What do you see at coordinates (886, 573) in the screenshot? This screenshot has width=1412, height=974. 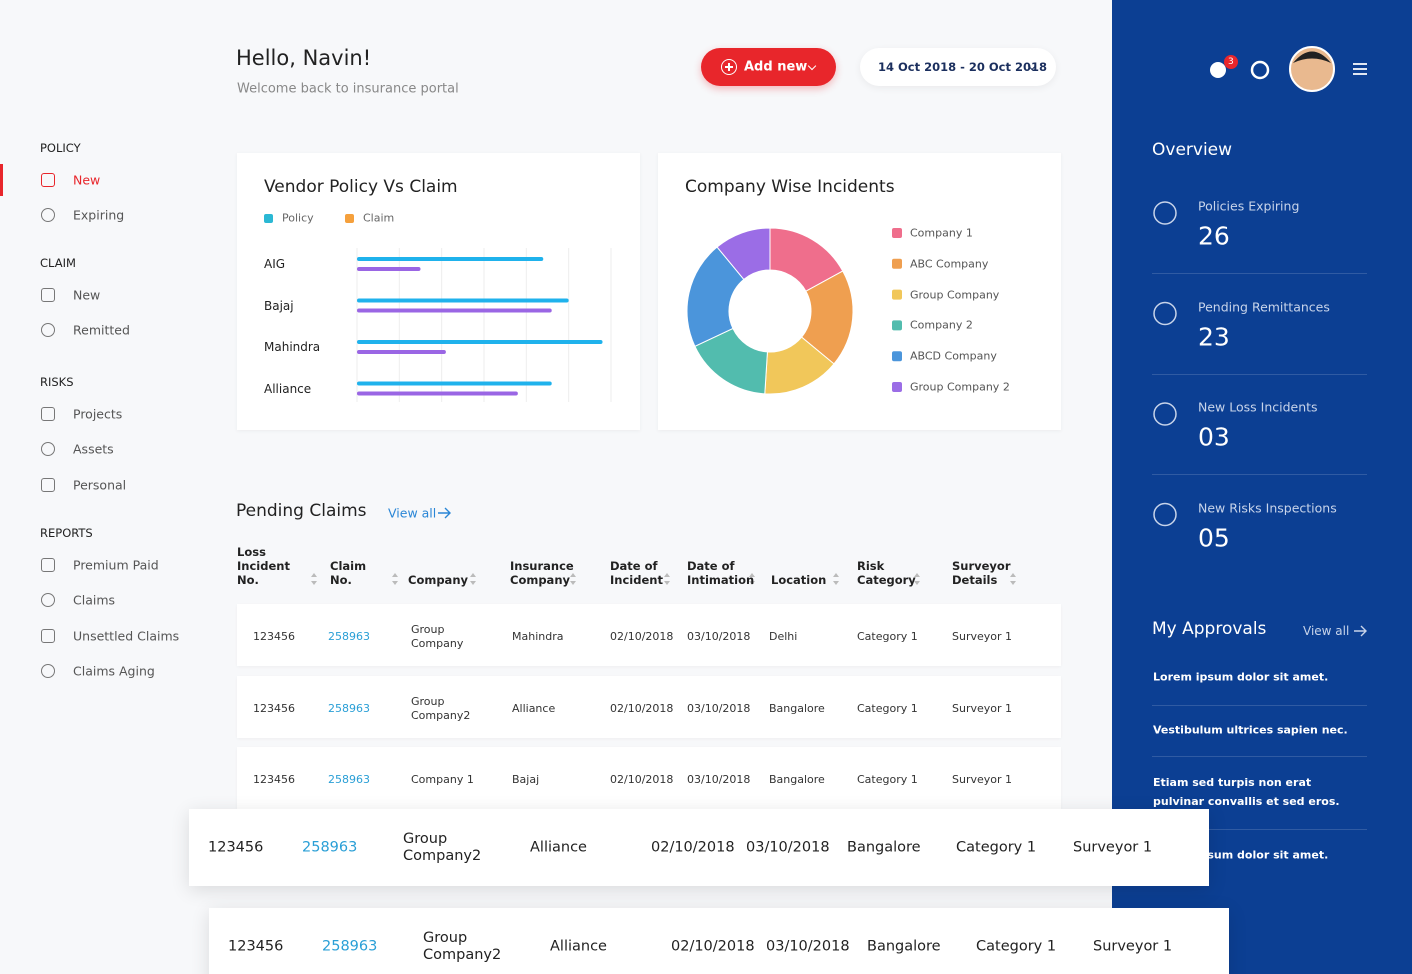 I see `column-header: Risk Category` at bounding box center [886, 573].